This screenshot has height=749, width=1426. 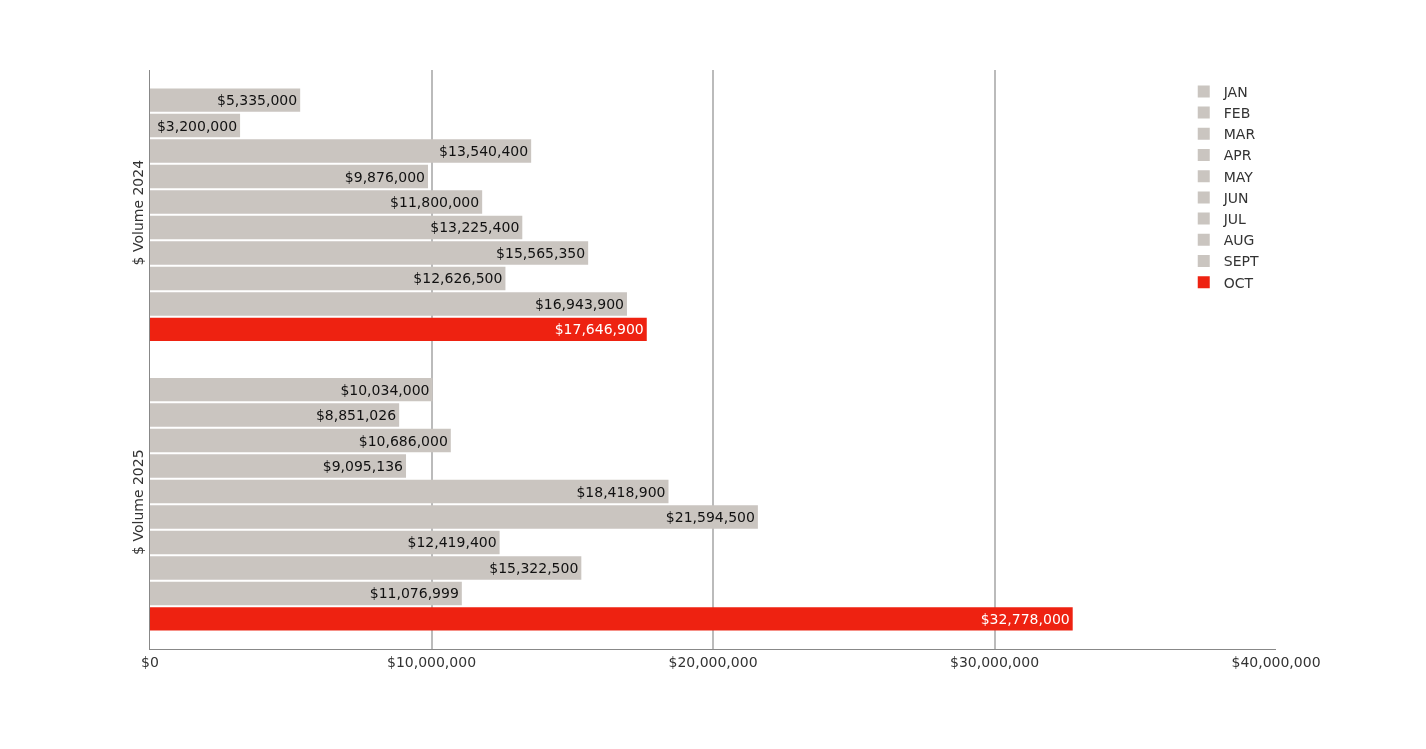 What do you see at coordinates (414, 593) in the screenshot?
I see `data-label: $11,076,999` at bounding box center [414, 593].